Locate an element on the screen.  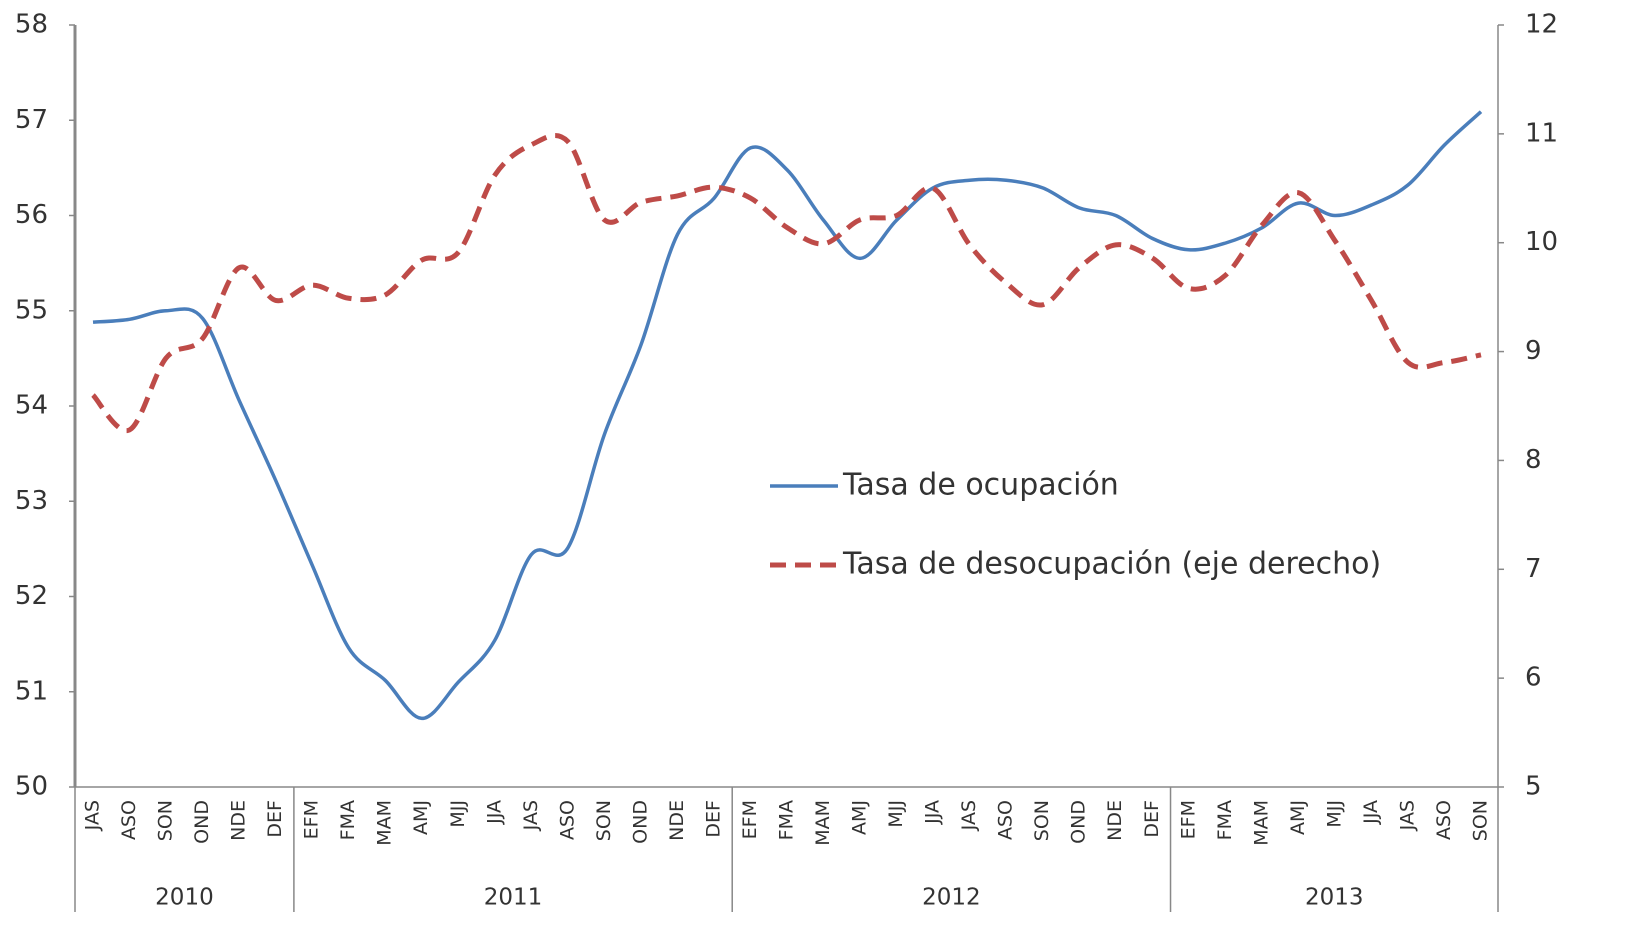
y2-tick-label: 5 is located at coordinates (1533, 787).